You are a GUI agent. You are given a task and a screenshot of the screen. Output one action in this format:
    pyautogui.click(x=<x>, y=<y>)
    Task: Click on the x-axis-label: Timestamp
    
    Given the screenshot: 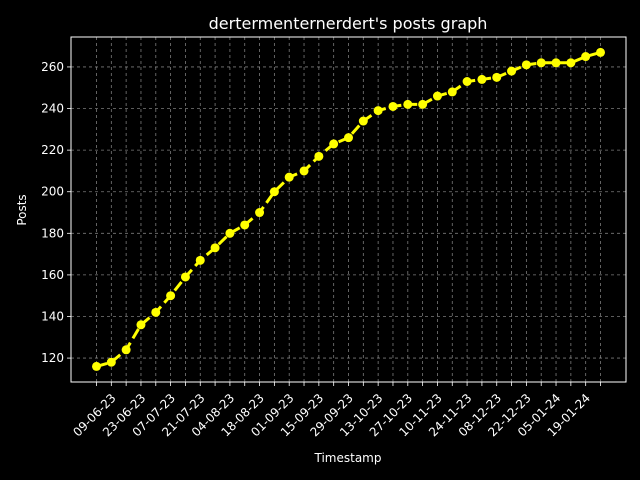 What is the action you would take?
    pyautogui.click(x=348, y=458)
    